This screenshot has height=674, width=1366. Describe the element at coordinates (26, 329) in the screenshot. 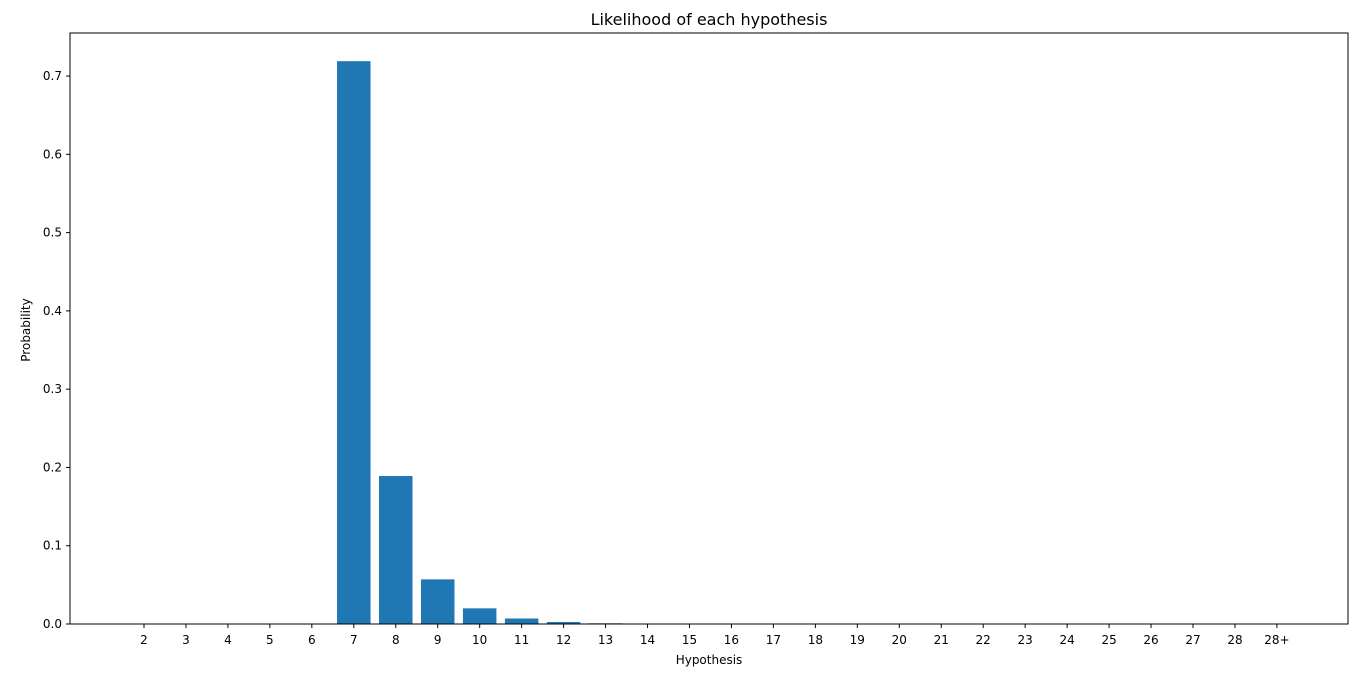

I see `y-axis-label: Probability` at that location.